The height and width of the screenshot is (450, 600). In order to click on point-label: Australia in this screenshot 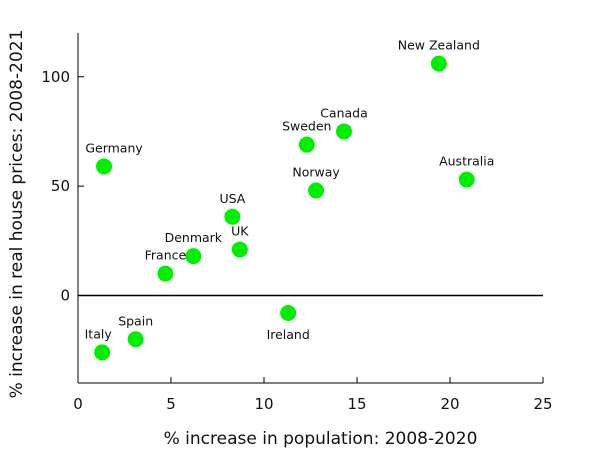, I will do `click(466, 161)`.